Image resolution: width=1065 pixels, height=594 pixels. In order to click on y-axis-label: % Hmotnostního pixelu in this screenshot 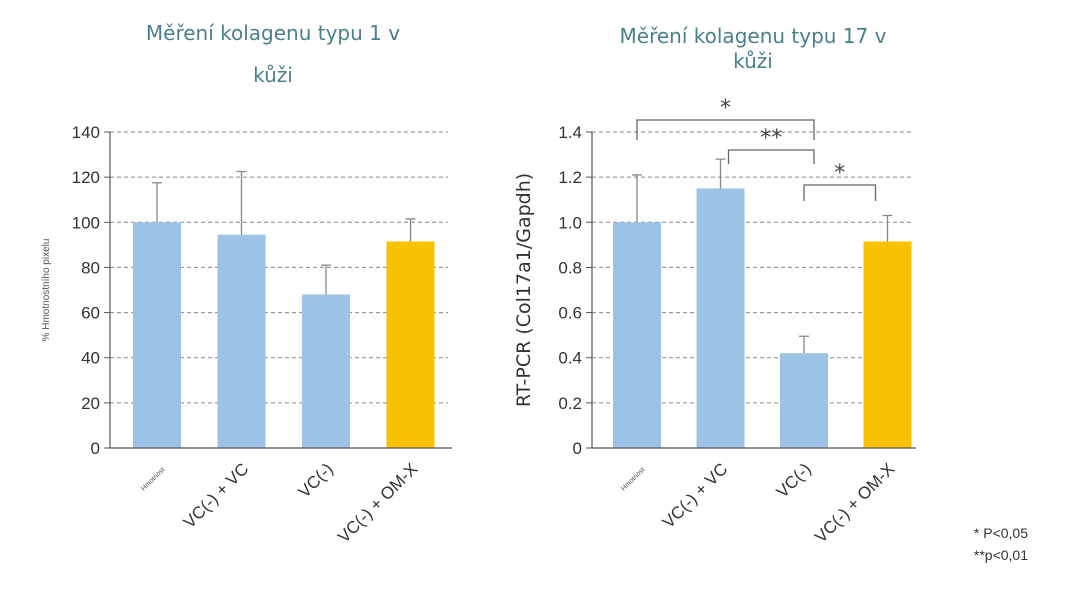, I will do `click(46, 290)`.